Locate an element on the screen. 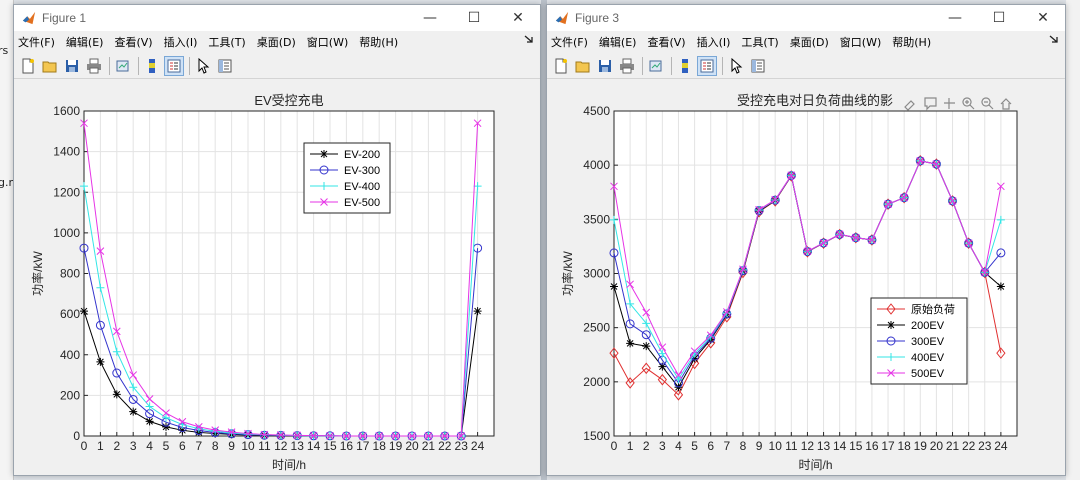  home-icon is located at coordinates (1006, 104).